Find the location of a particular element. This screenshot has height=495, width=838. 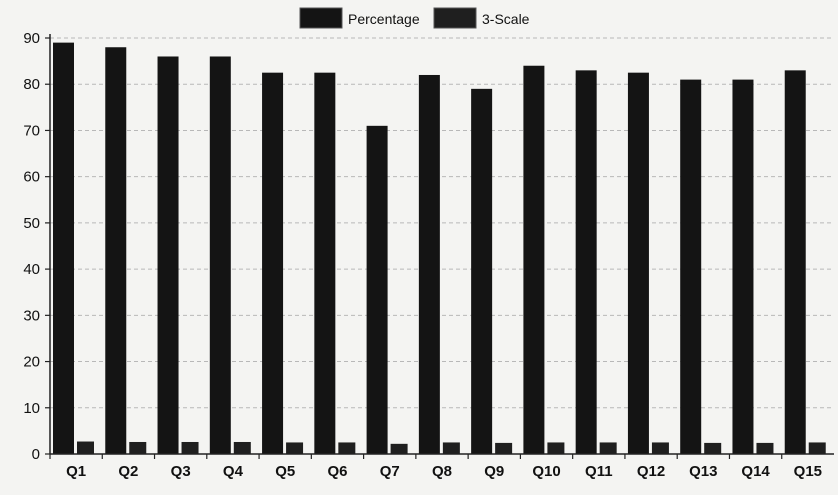

bar-percentage-q4 is located at coordinates (220, 255).